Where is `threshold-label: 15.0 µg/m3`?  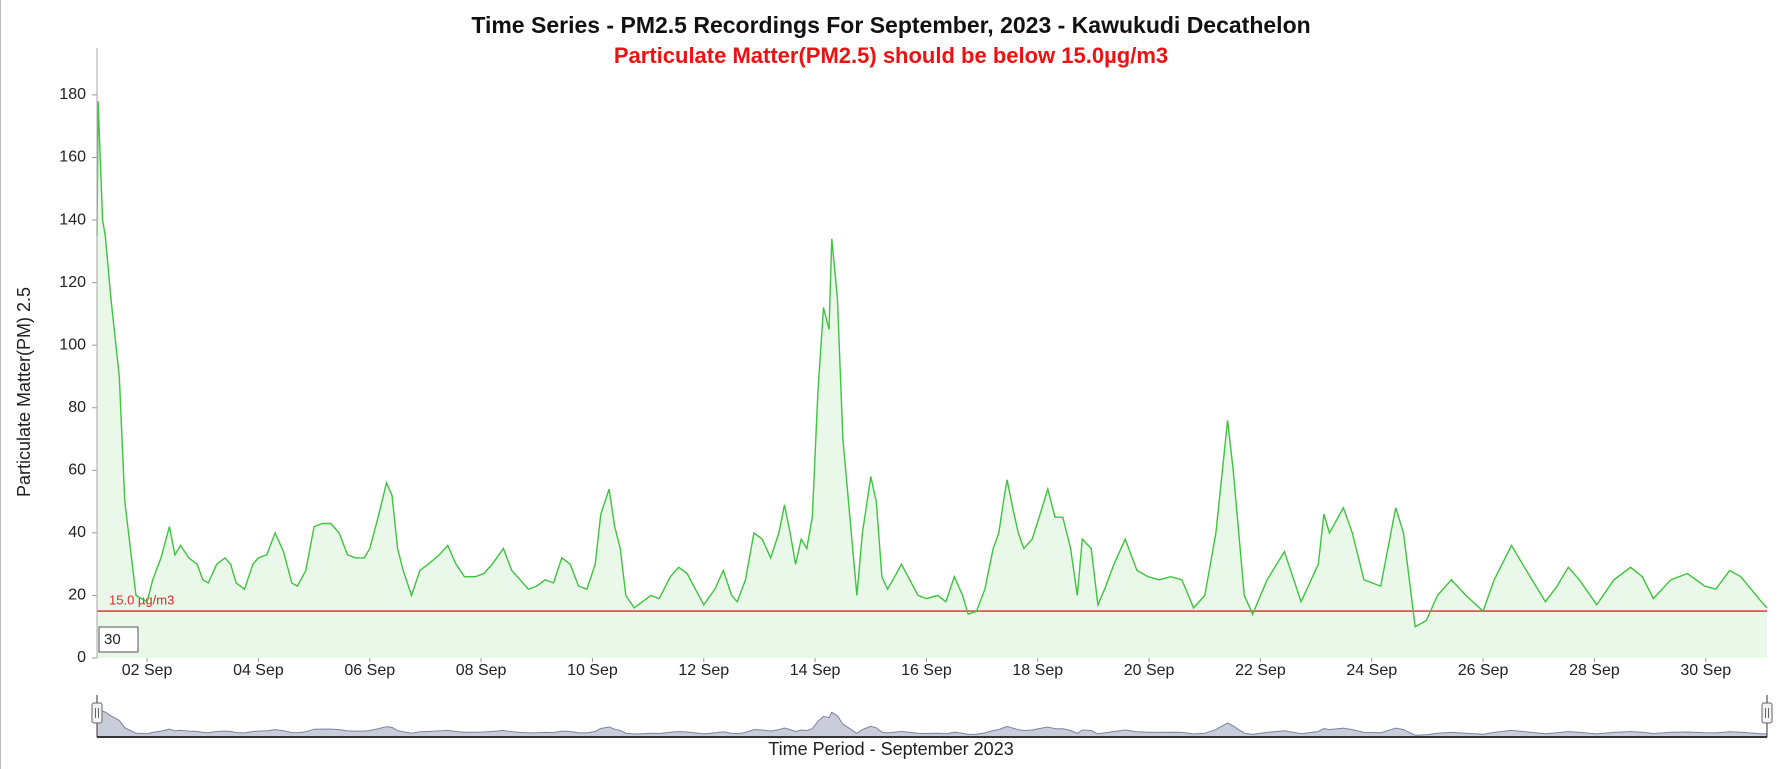
threshold-label: 15.0 µg/m3 is located at coordinates (141, 600).